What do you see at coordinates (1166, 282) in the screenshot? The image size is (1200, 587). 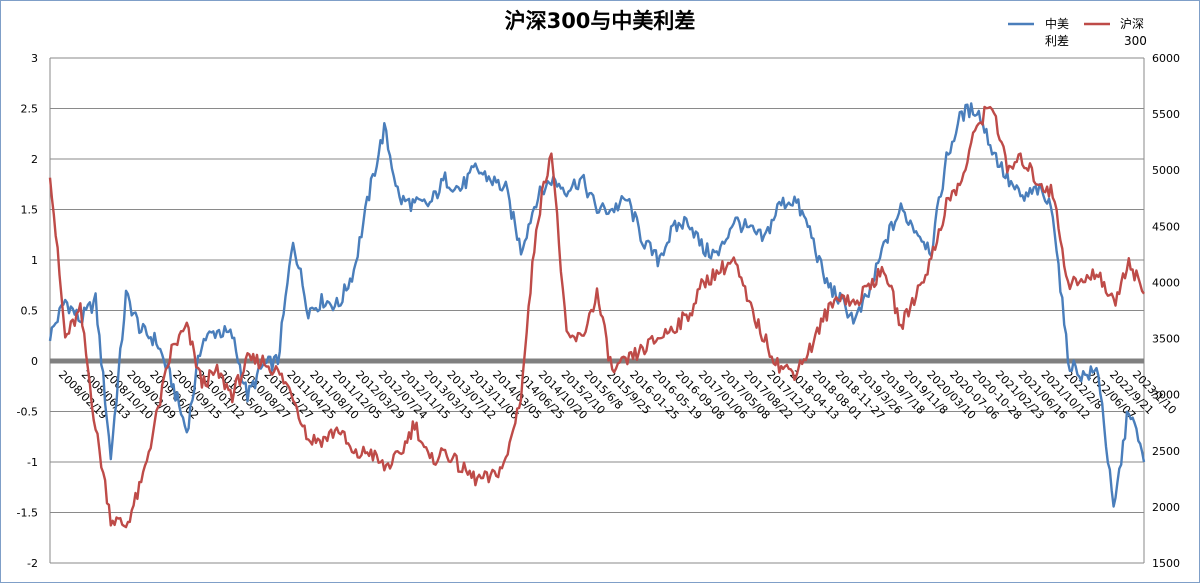 I see `y-right-tick-label: 4000` at bounding box center [1166, 282].